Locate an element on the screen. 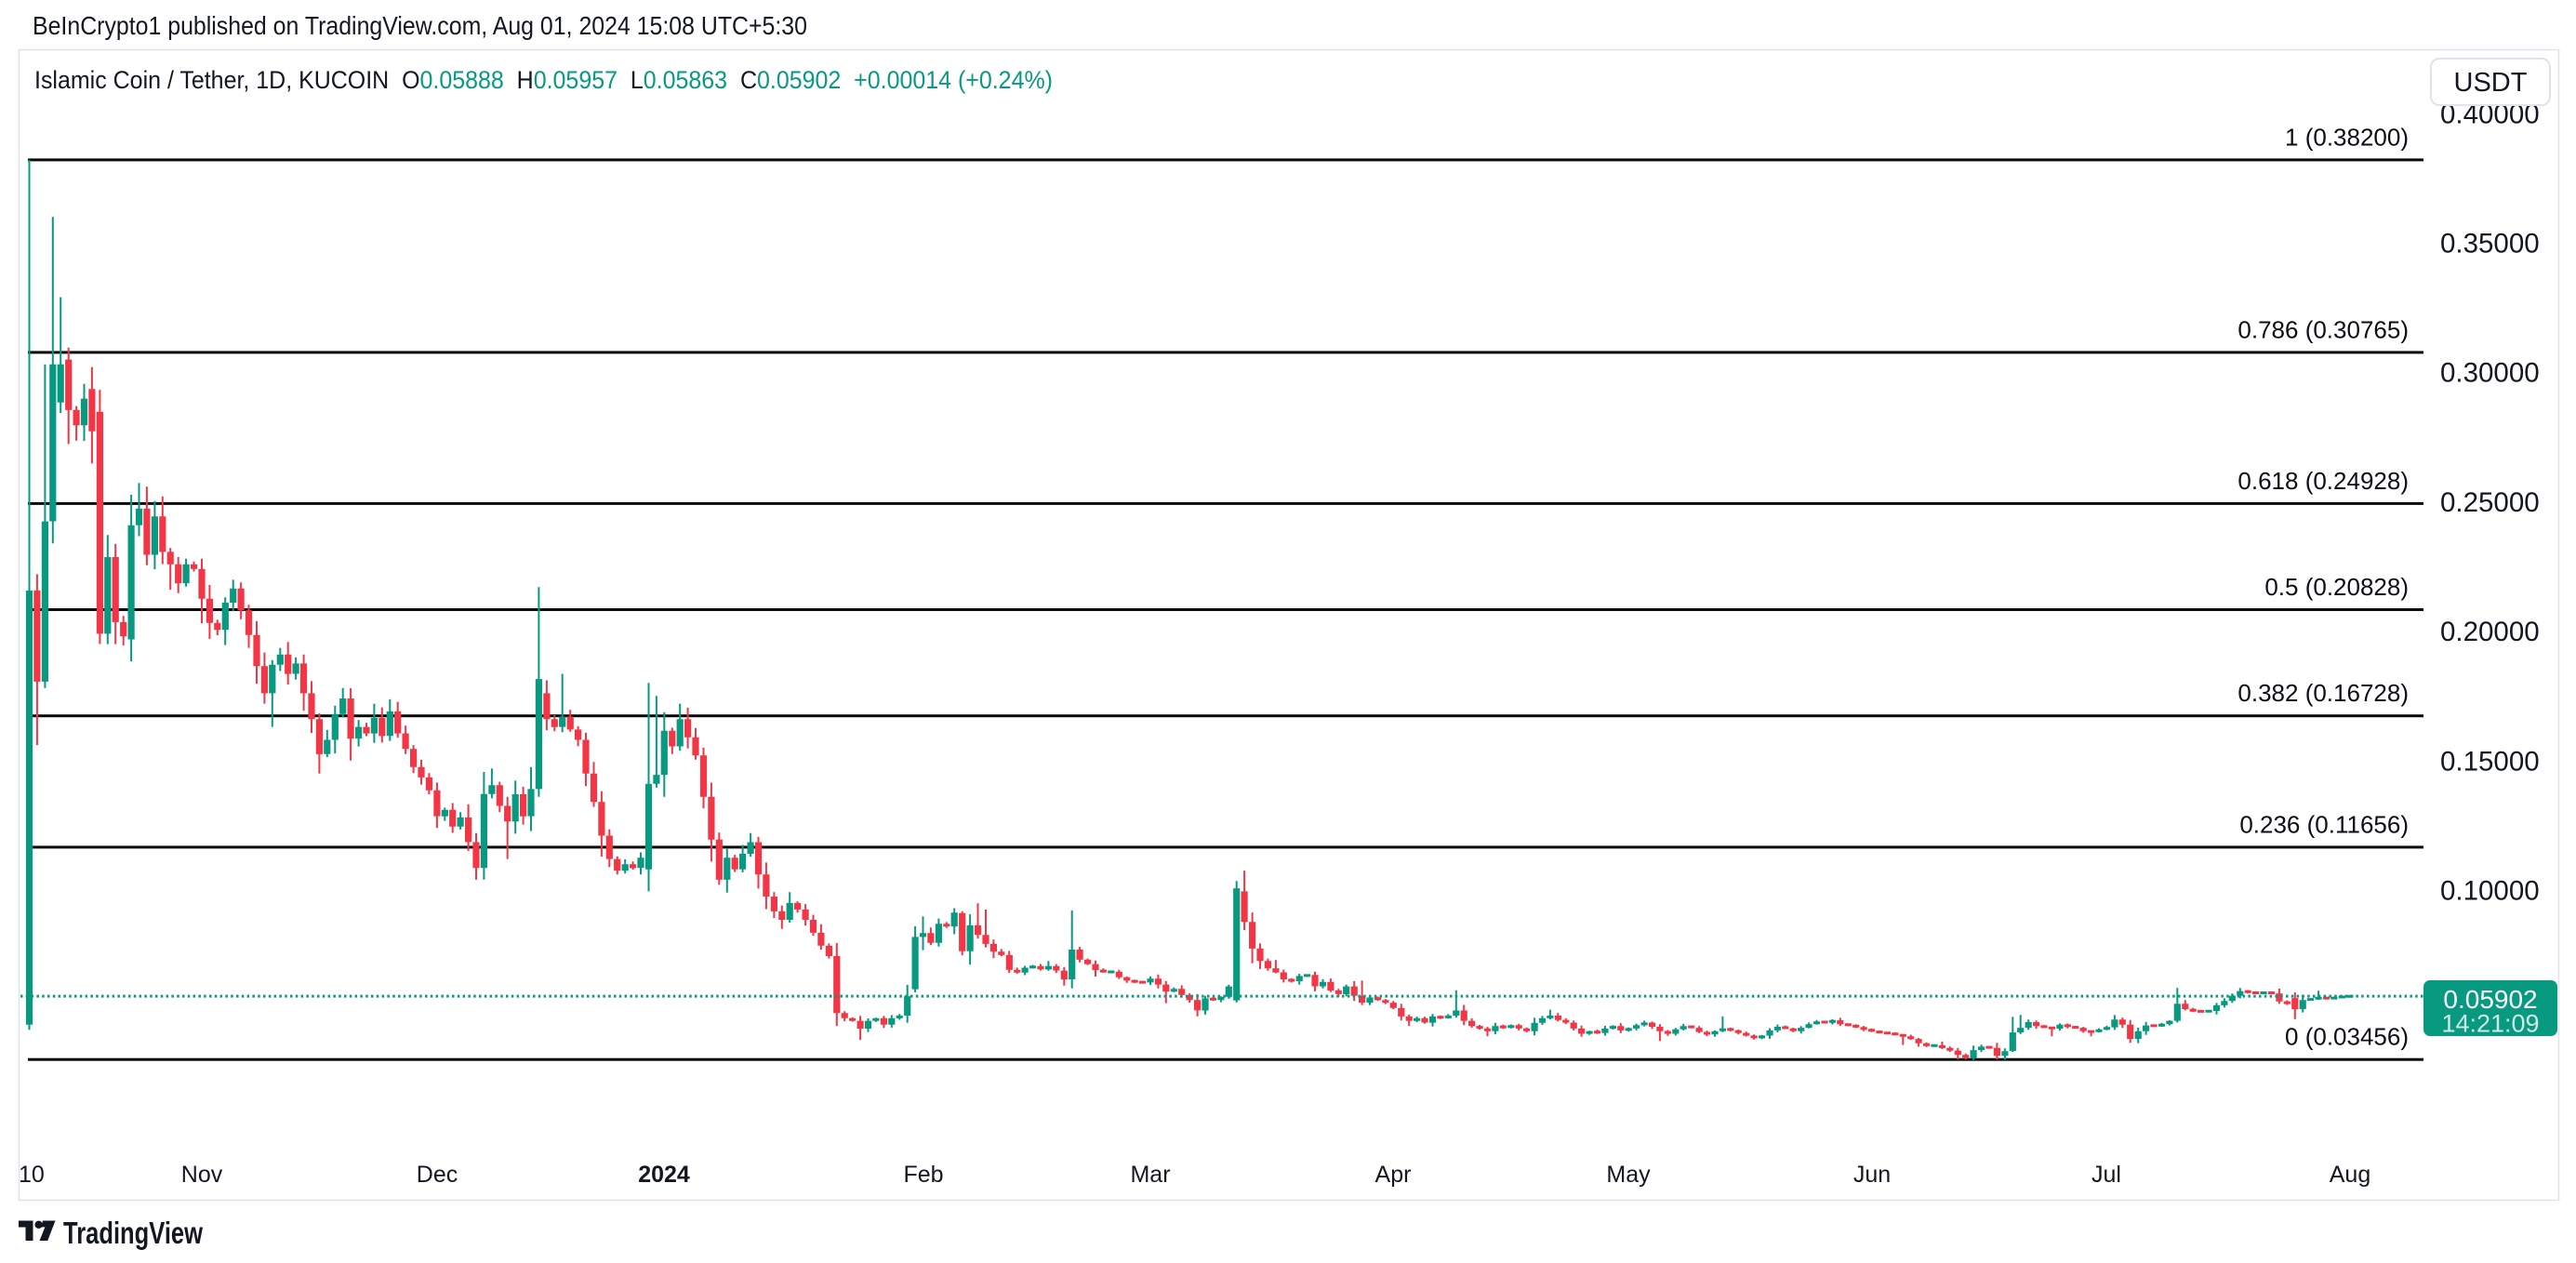 The image size is (2576, 1263). svg-text: 0.236 (0.11656) is located at coordinates (2324, 824).